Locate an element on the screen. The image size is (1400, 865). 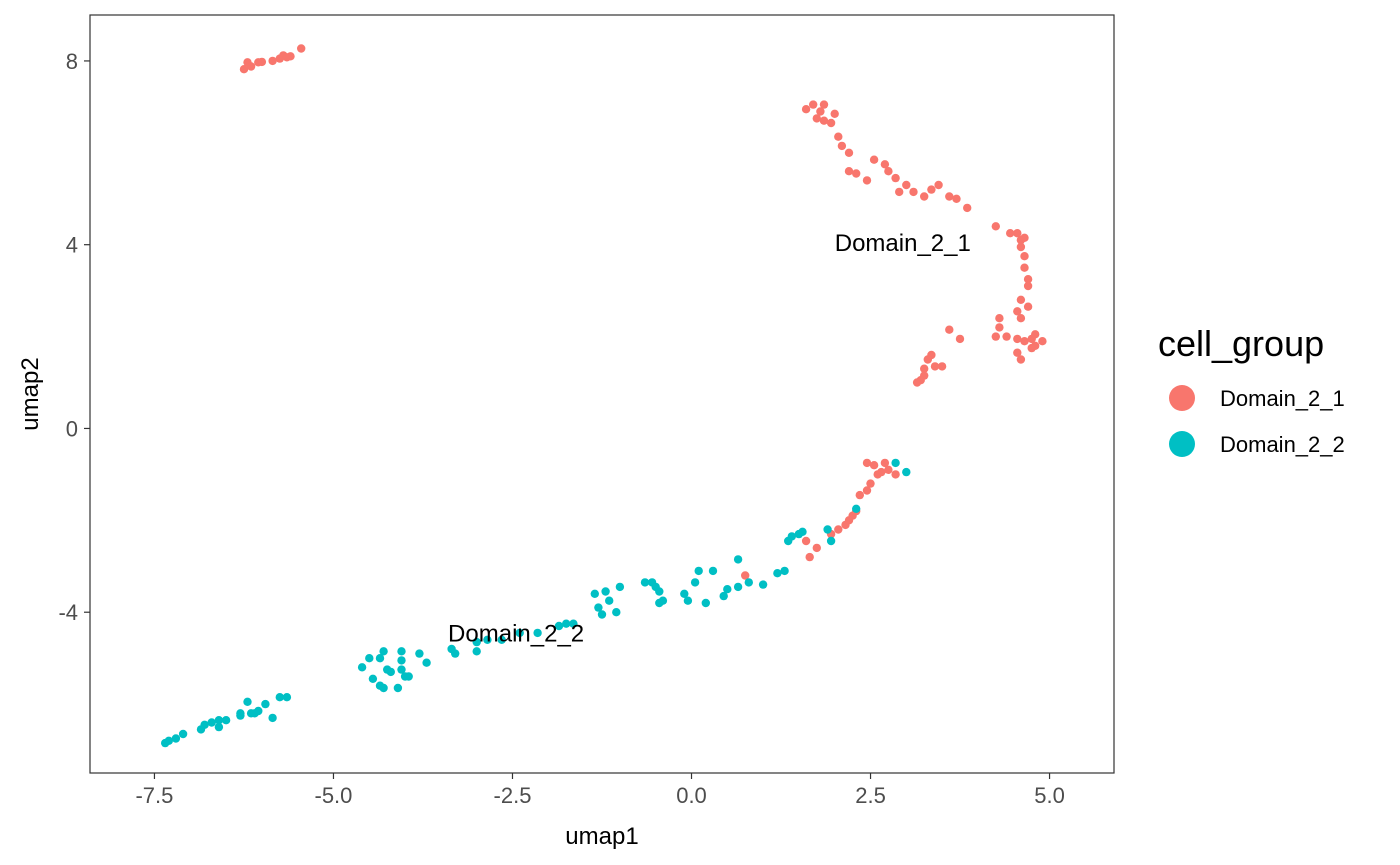
y-tick-label-2: 4 is located at coordinates (72, 245).